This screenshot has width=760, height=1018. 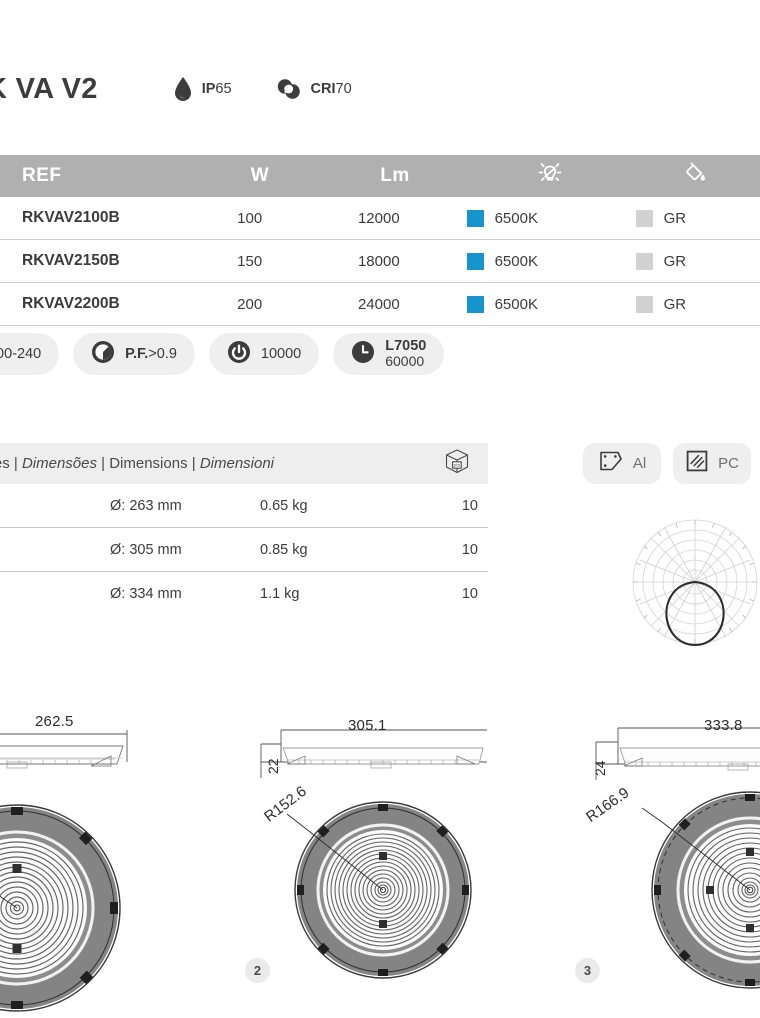 I want to click on cell-ref: RKVAV2150B, so click(x=71, y=260).